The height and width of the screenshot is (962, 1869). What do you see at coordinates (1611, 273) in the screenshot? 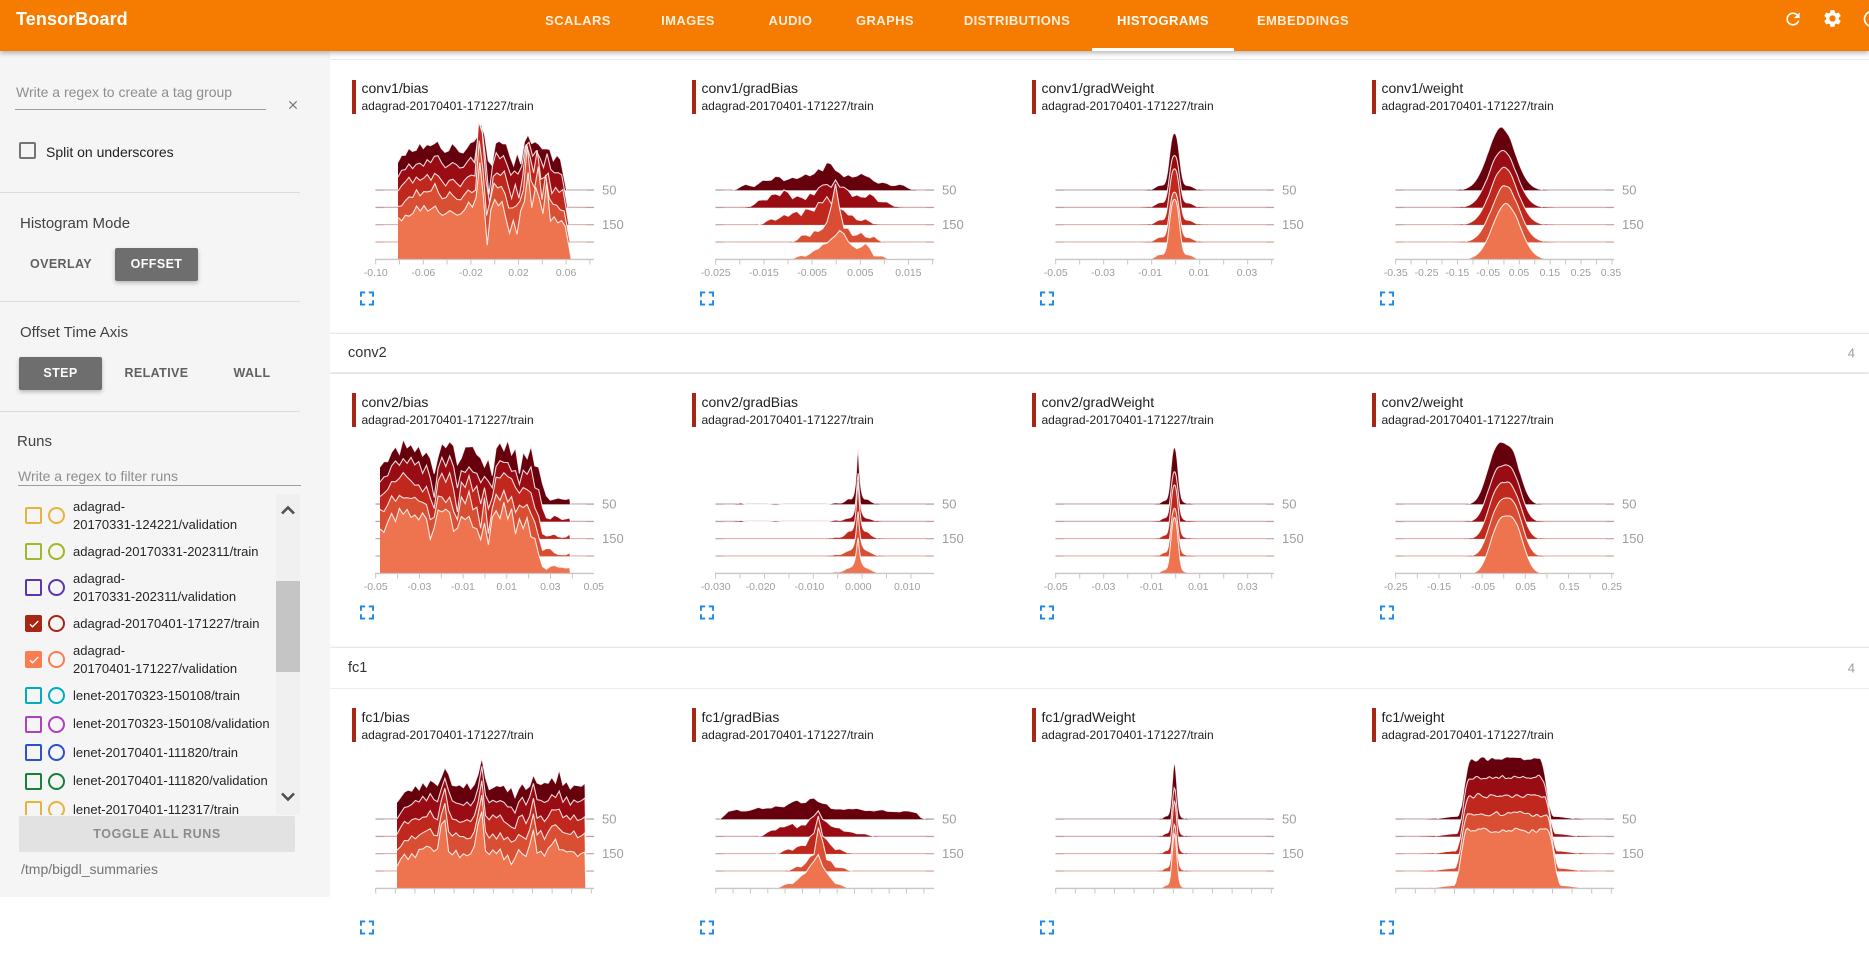
I see `svg-text: 0.35` at bounding box center [1611, 273].